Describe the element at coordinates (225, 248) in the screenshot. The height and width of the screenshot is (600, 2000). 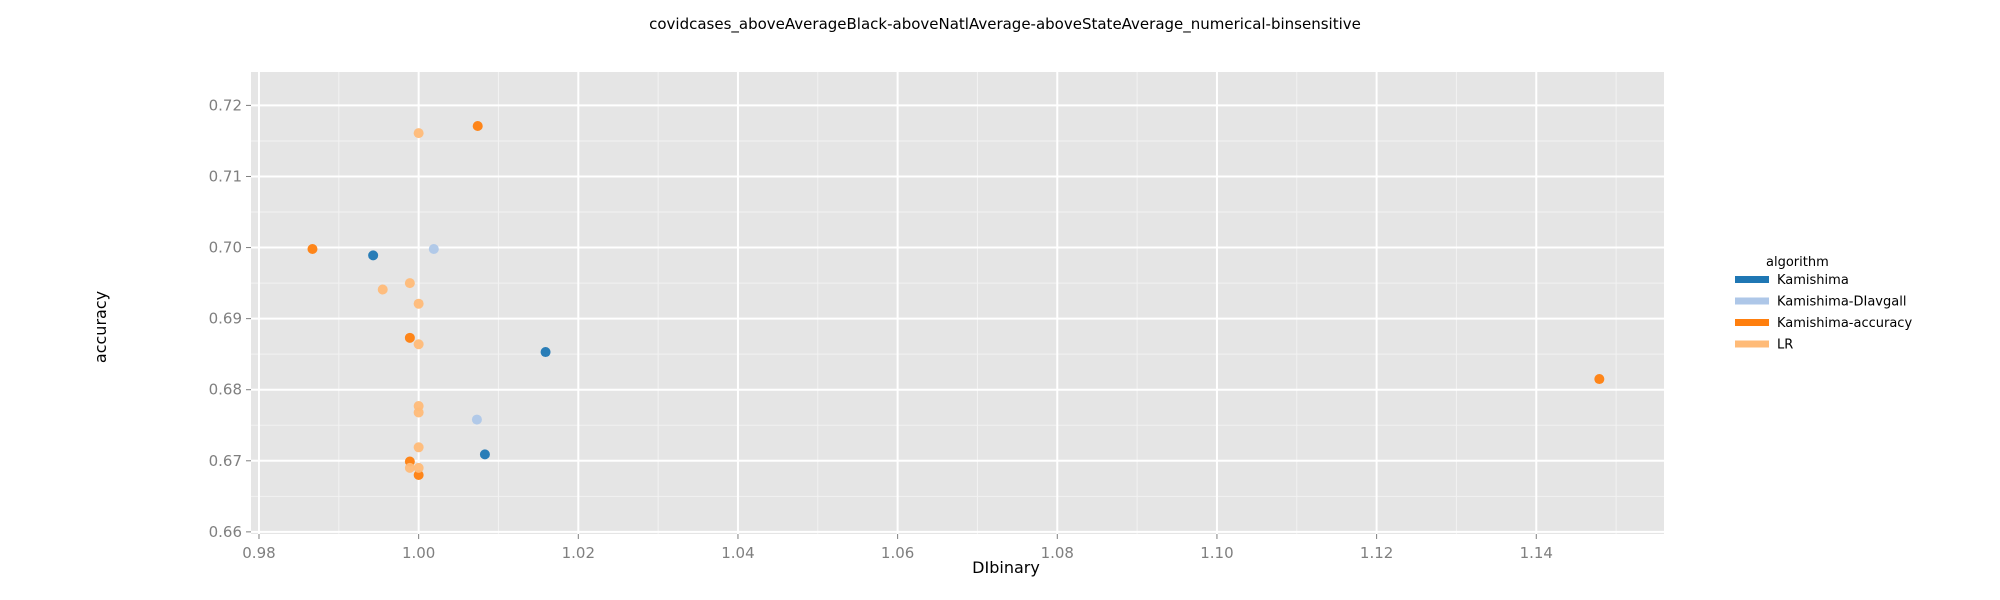
I see `y-tick-label: 0.70` at that location.